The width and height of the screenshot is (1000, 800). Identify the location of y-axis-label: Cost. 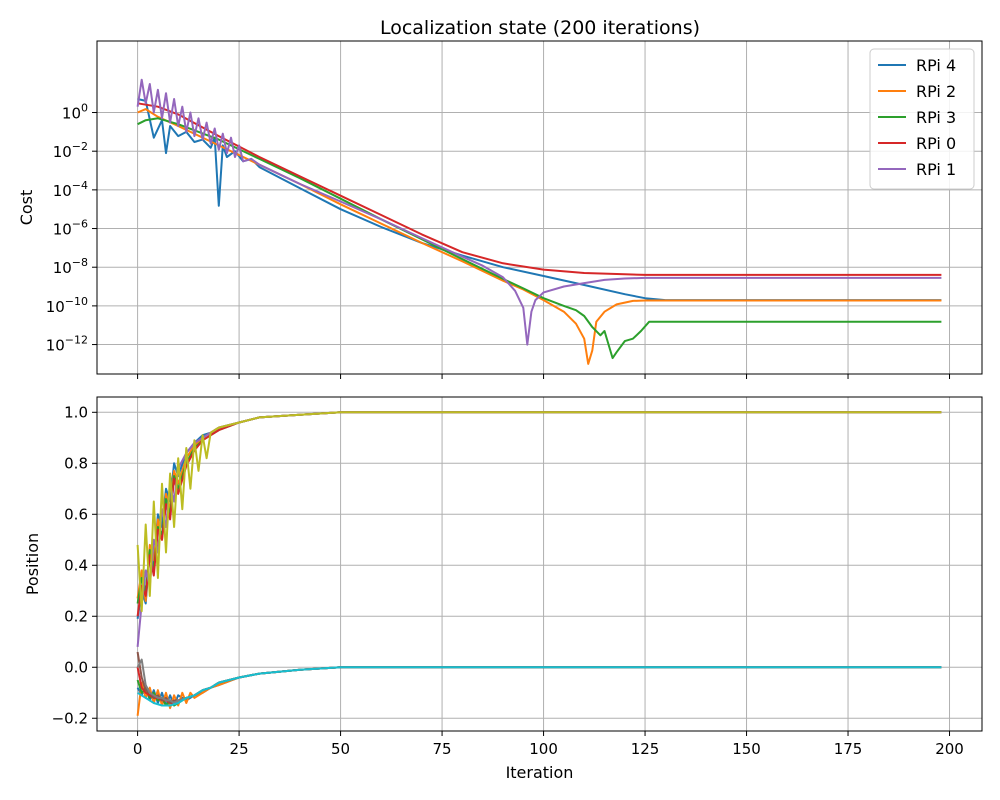
(26, 208).